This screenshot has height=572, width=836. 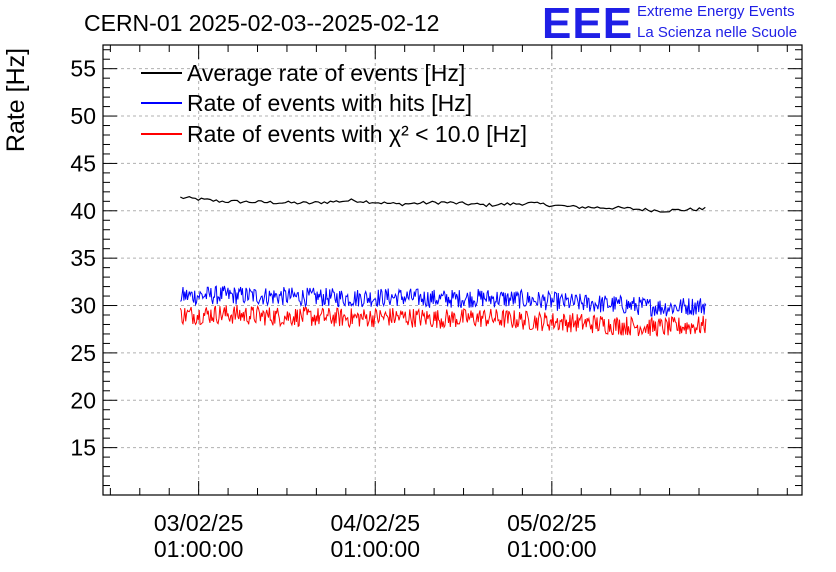 What do you see at coordinates (16, 100) in the screenshot?
I see `y-axis-label: Rate [Hz]` at bounding box center [16, 100].